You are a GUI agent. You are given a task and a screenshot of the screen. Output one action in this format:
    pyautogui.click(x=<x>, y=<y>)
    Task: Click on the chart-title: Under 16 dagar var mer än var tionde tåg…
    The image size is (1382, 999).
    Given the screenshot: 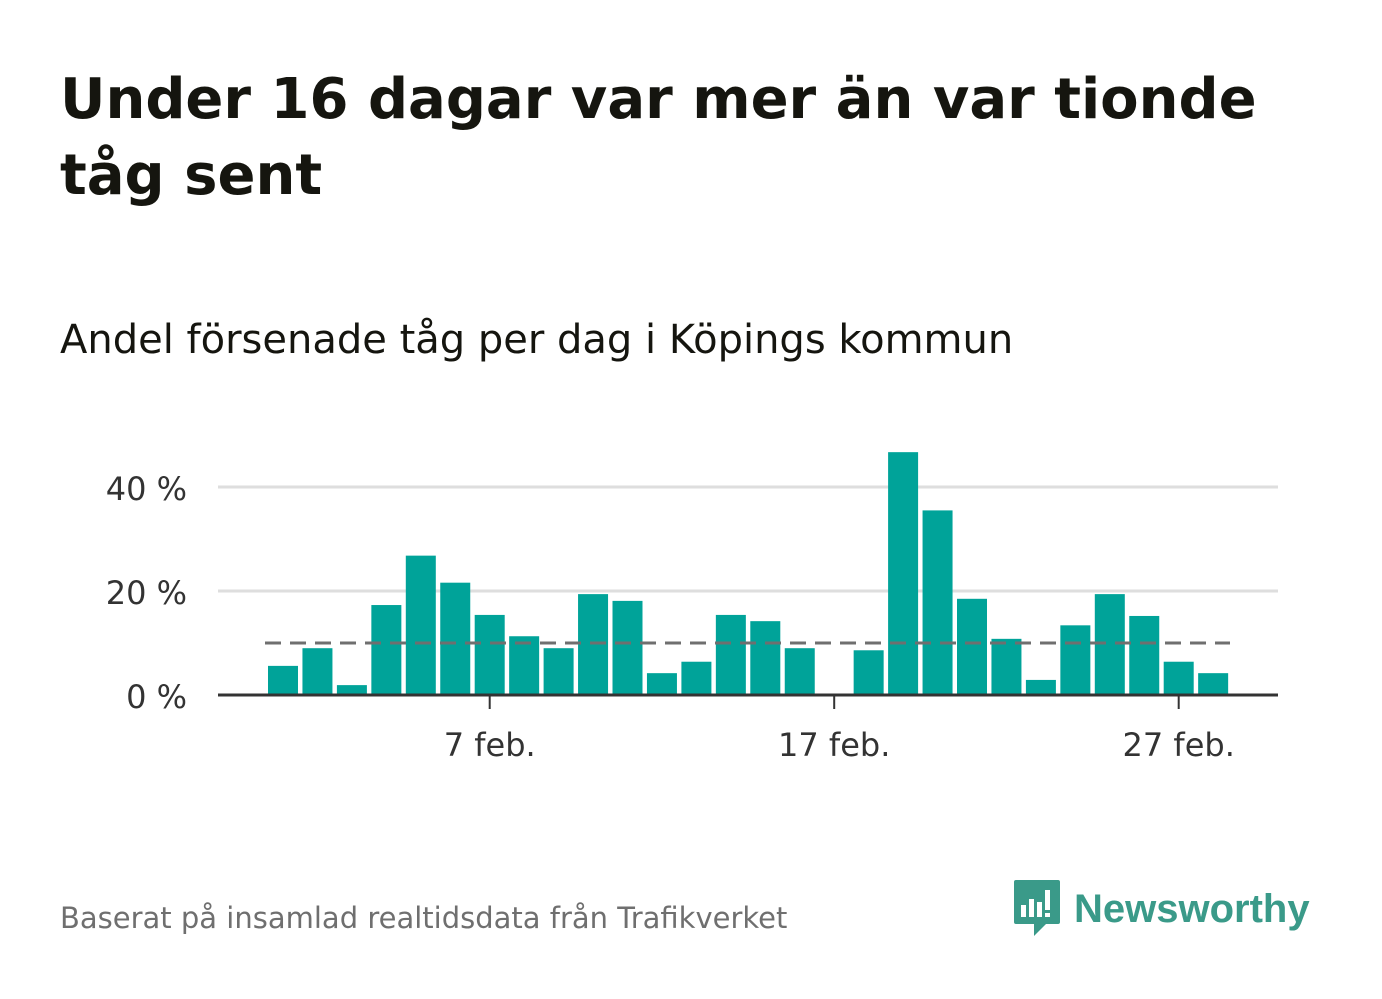 What is the action you would take?
    pyautogui.click(x=658, y=137)
    